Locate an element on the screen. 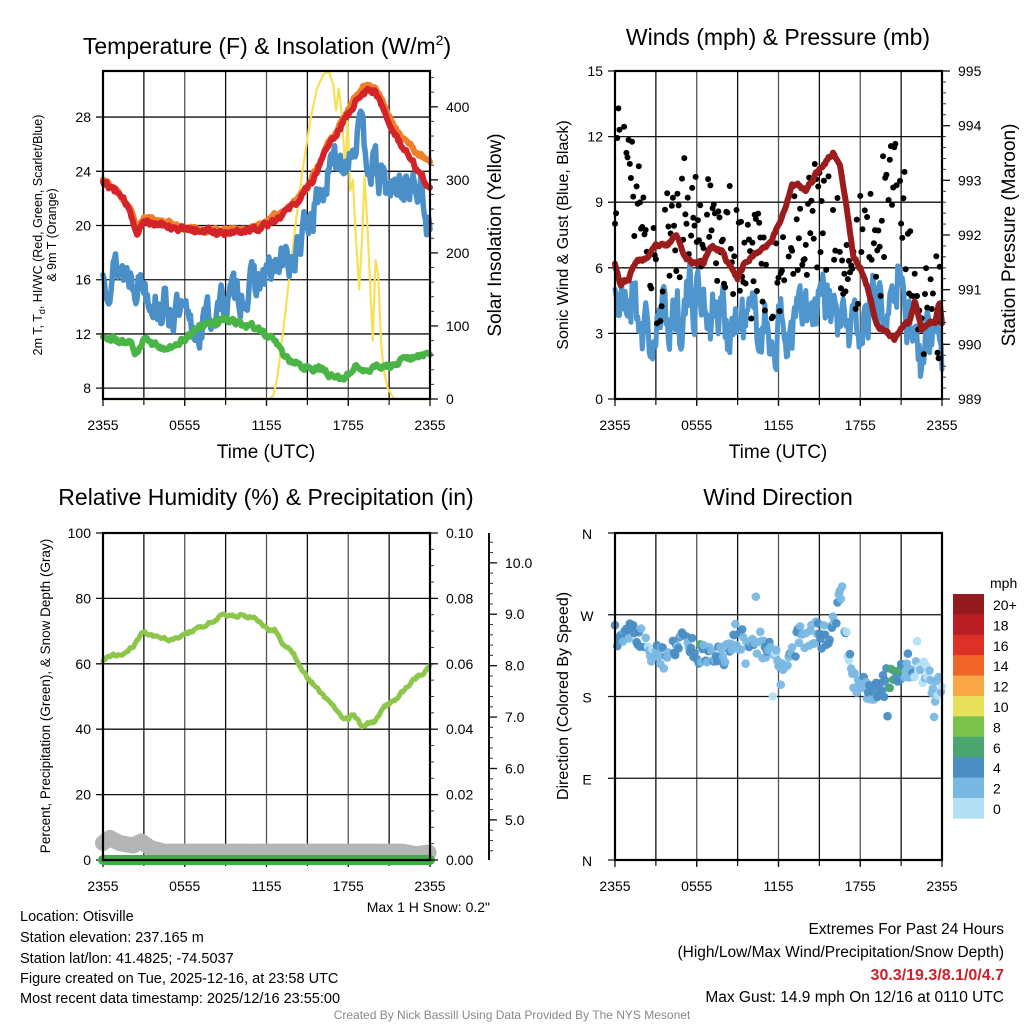 Image resolution: width=1024 pixels, height=1024 pixels. blue-dewpoint-line is located at coordinates (266, 229).